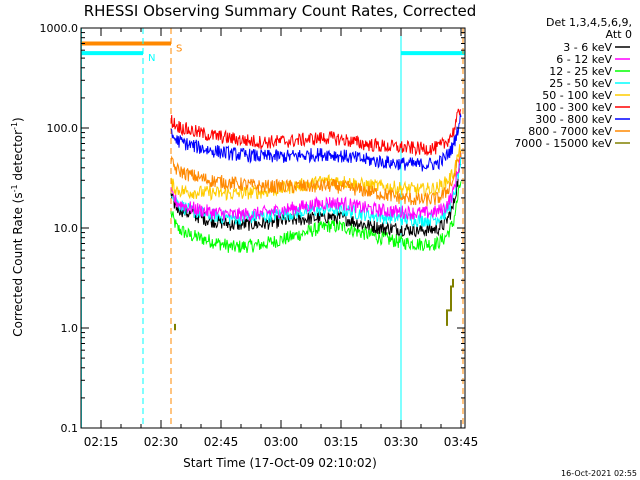 The image size is (640, 480). What do you see at coordinates (573, 107) in the screenshot?
I see `legend-label: 100 - 300 keV` at bounding box center [573, 107].